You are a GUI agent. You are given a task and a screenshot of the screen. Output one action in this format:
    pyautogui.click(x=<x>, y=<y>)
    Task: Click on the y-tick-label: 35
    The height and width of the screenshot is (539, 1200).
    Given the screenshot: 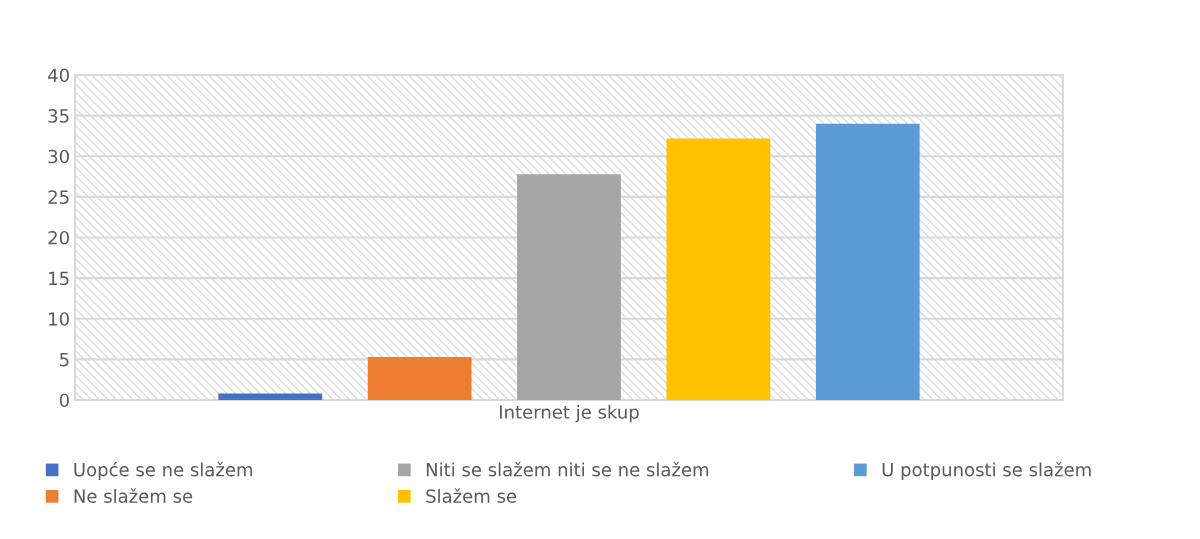 What is the action you would take?
    pyautogui.click(x=58, y=116)
    